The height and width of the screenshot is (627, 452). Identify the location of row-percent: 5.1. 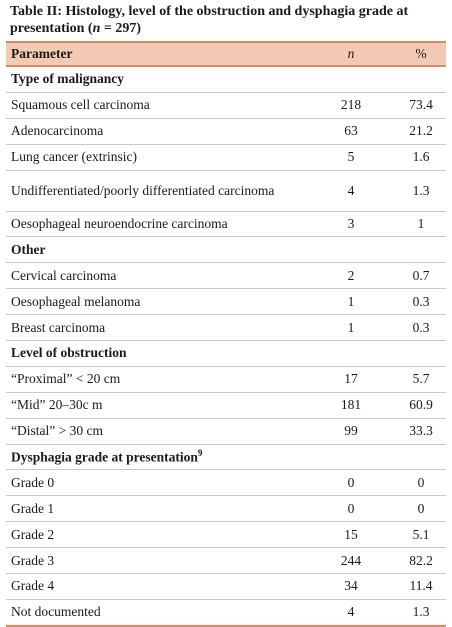
(421, 534).